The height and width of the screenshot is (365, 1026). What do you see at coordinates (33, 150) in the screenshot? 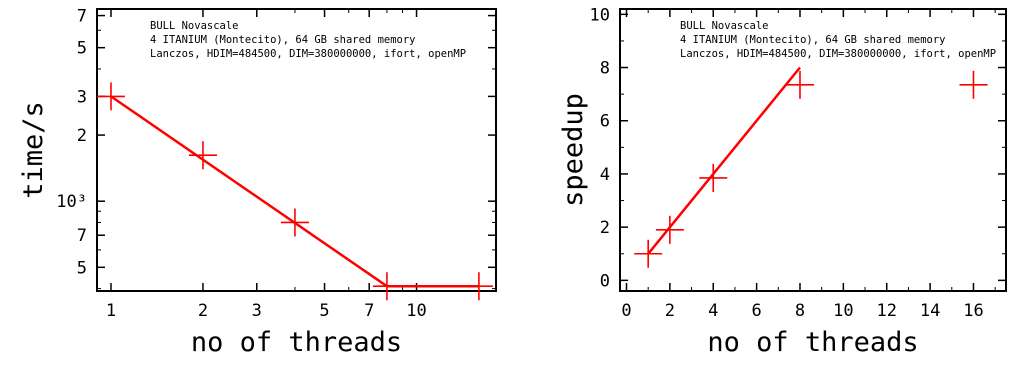
I see `y-axis-label: time/s` at bounding box center [33, 150].